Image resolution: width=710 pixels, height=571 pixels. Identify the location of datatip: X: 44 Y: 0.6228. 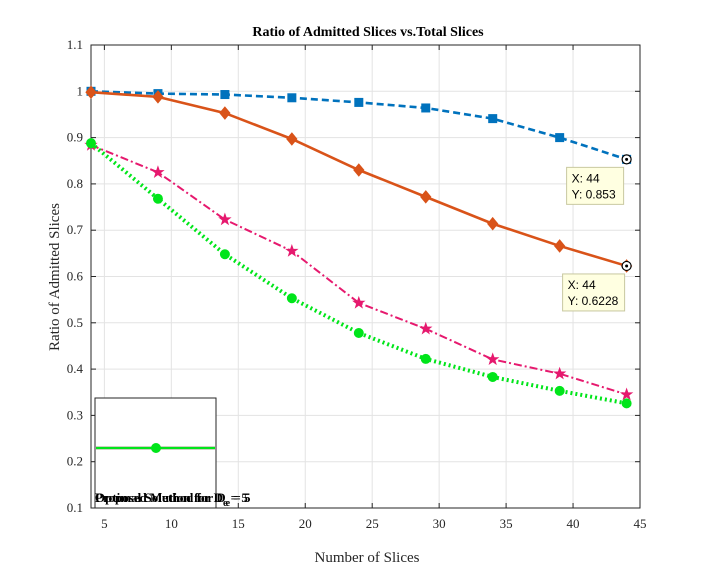
(597, 286).